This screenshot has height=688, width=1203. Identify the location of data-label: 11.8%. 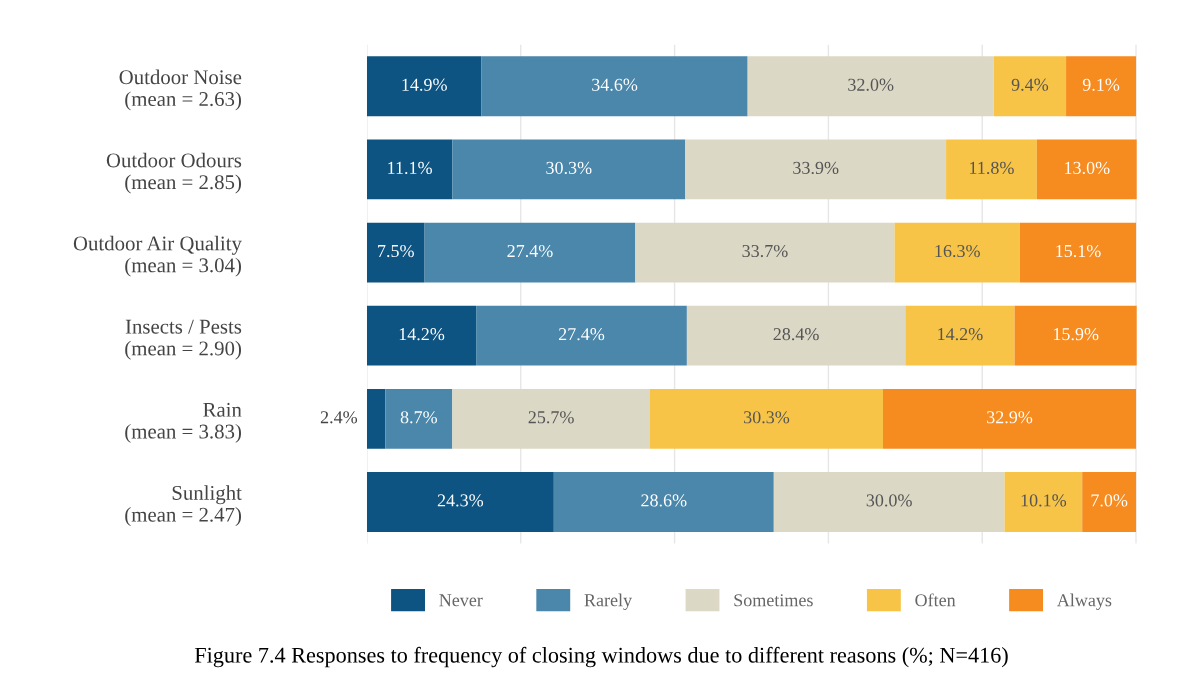
(992, 168).